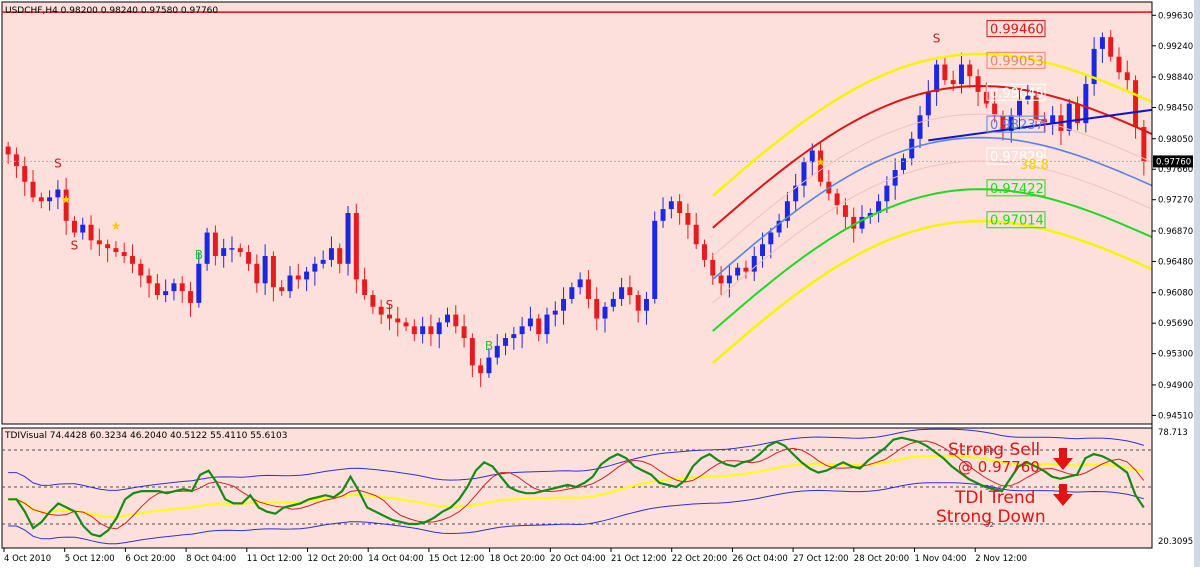 The width and height of the screenshot is (1200, 571). I want to click on price-tick-label: 0.94510, so click(1175, 416).